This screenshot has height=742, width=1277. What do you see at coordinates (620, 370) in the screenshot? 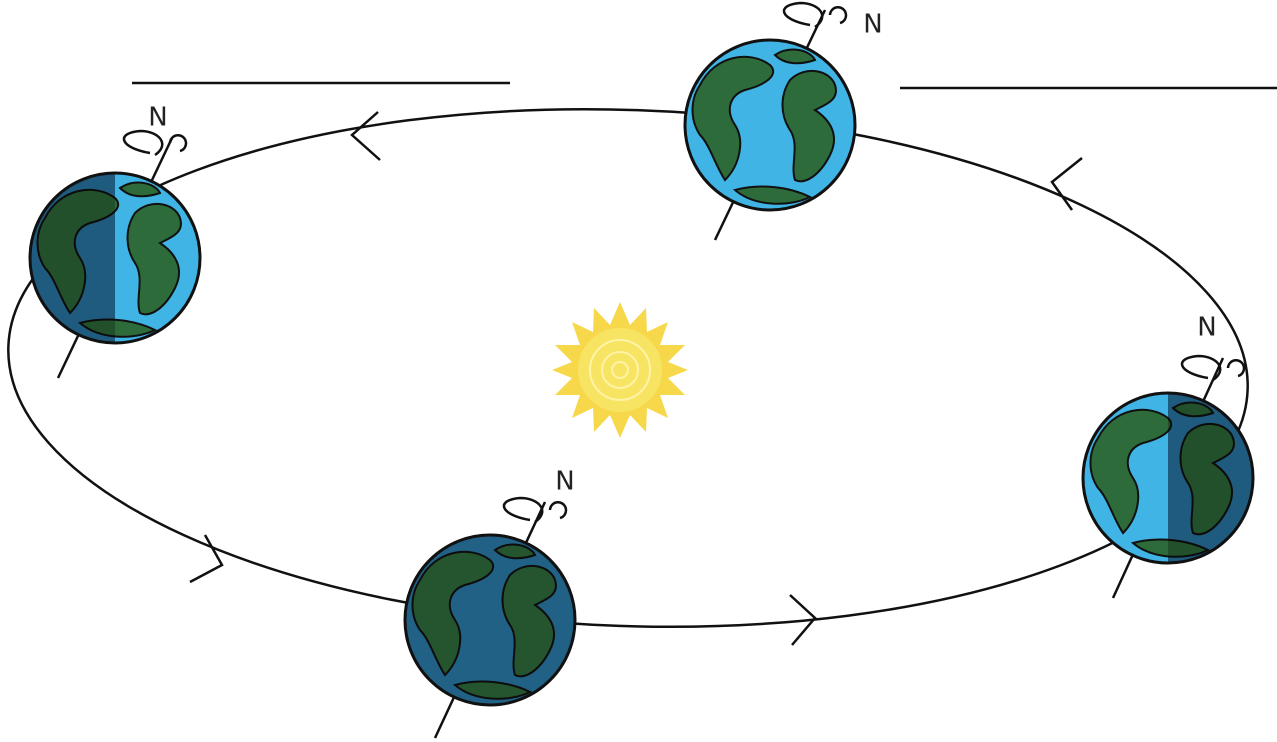
I see `sun` at bounding box center [620, 370].